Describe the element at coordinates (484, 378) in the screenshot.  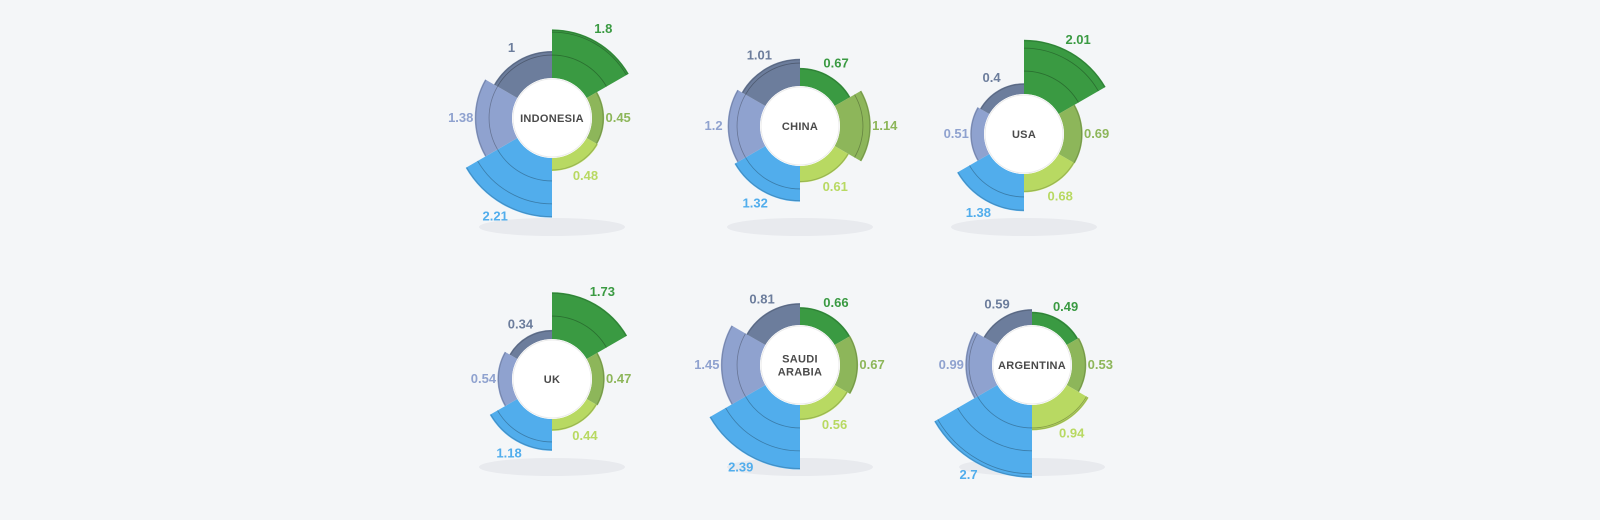
I see `value-label: 0.54` at that location.